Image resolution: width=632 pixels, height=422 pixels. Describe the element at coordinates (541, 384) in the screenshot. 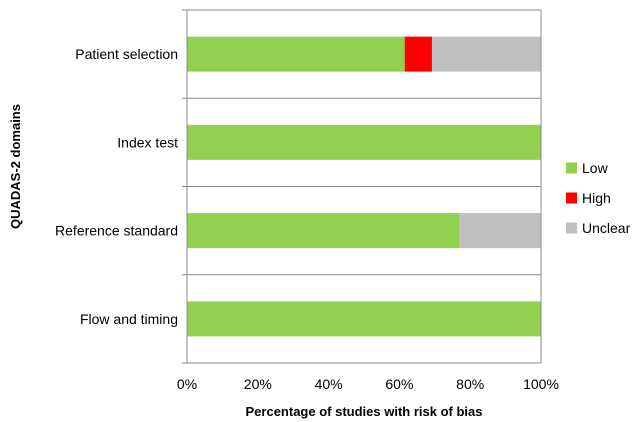

I see `x-tick-label: 100%` at that location.